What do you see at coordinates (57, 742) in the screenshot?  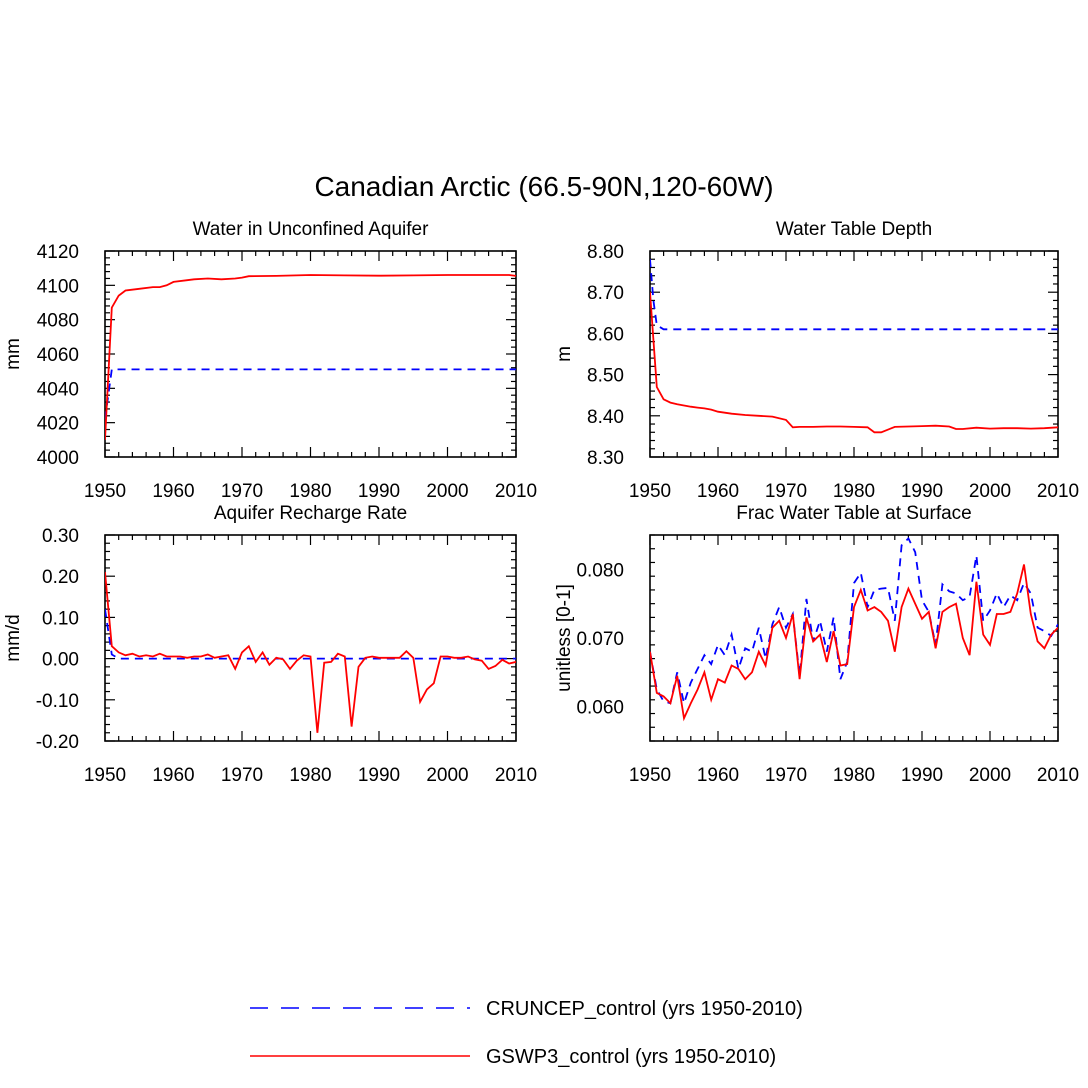 I see `y-tick-label: -0.20` at bounding box center [57, 742].